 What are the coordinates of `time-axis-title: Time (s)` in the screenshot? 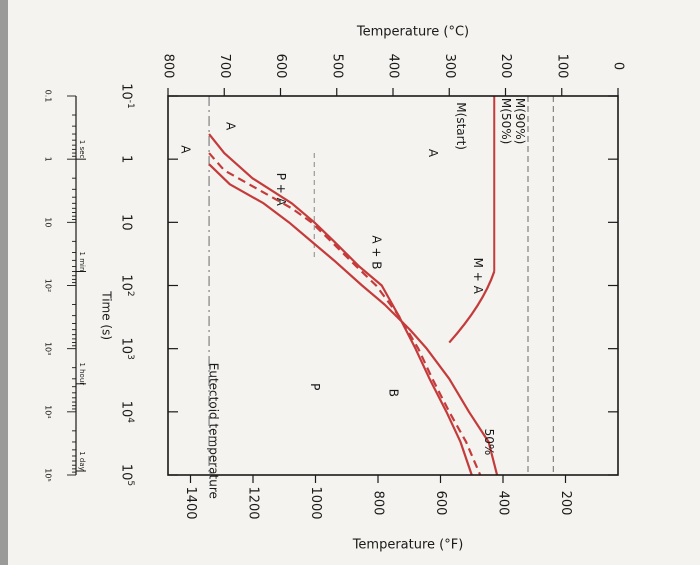 It's located at (107, 315).